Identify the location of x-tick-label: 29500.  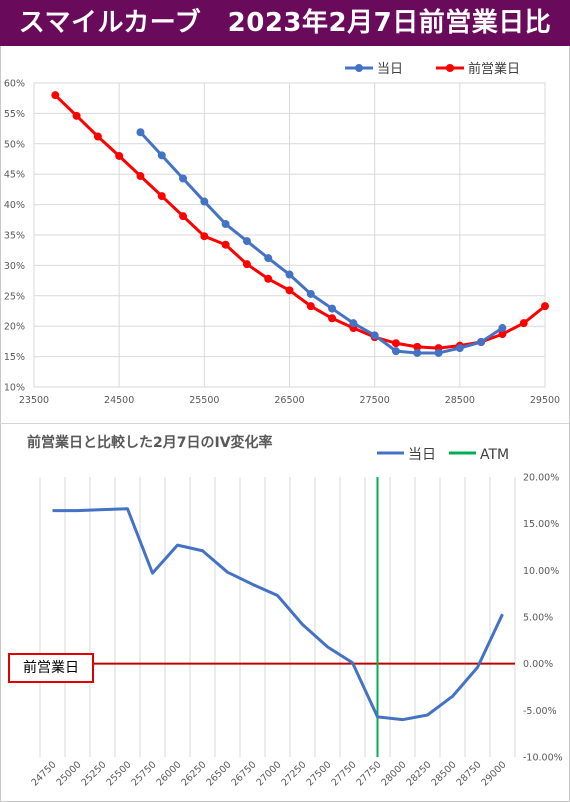
(545, 400).